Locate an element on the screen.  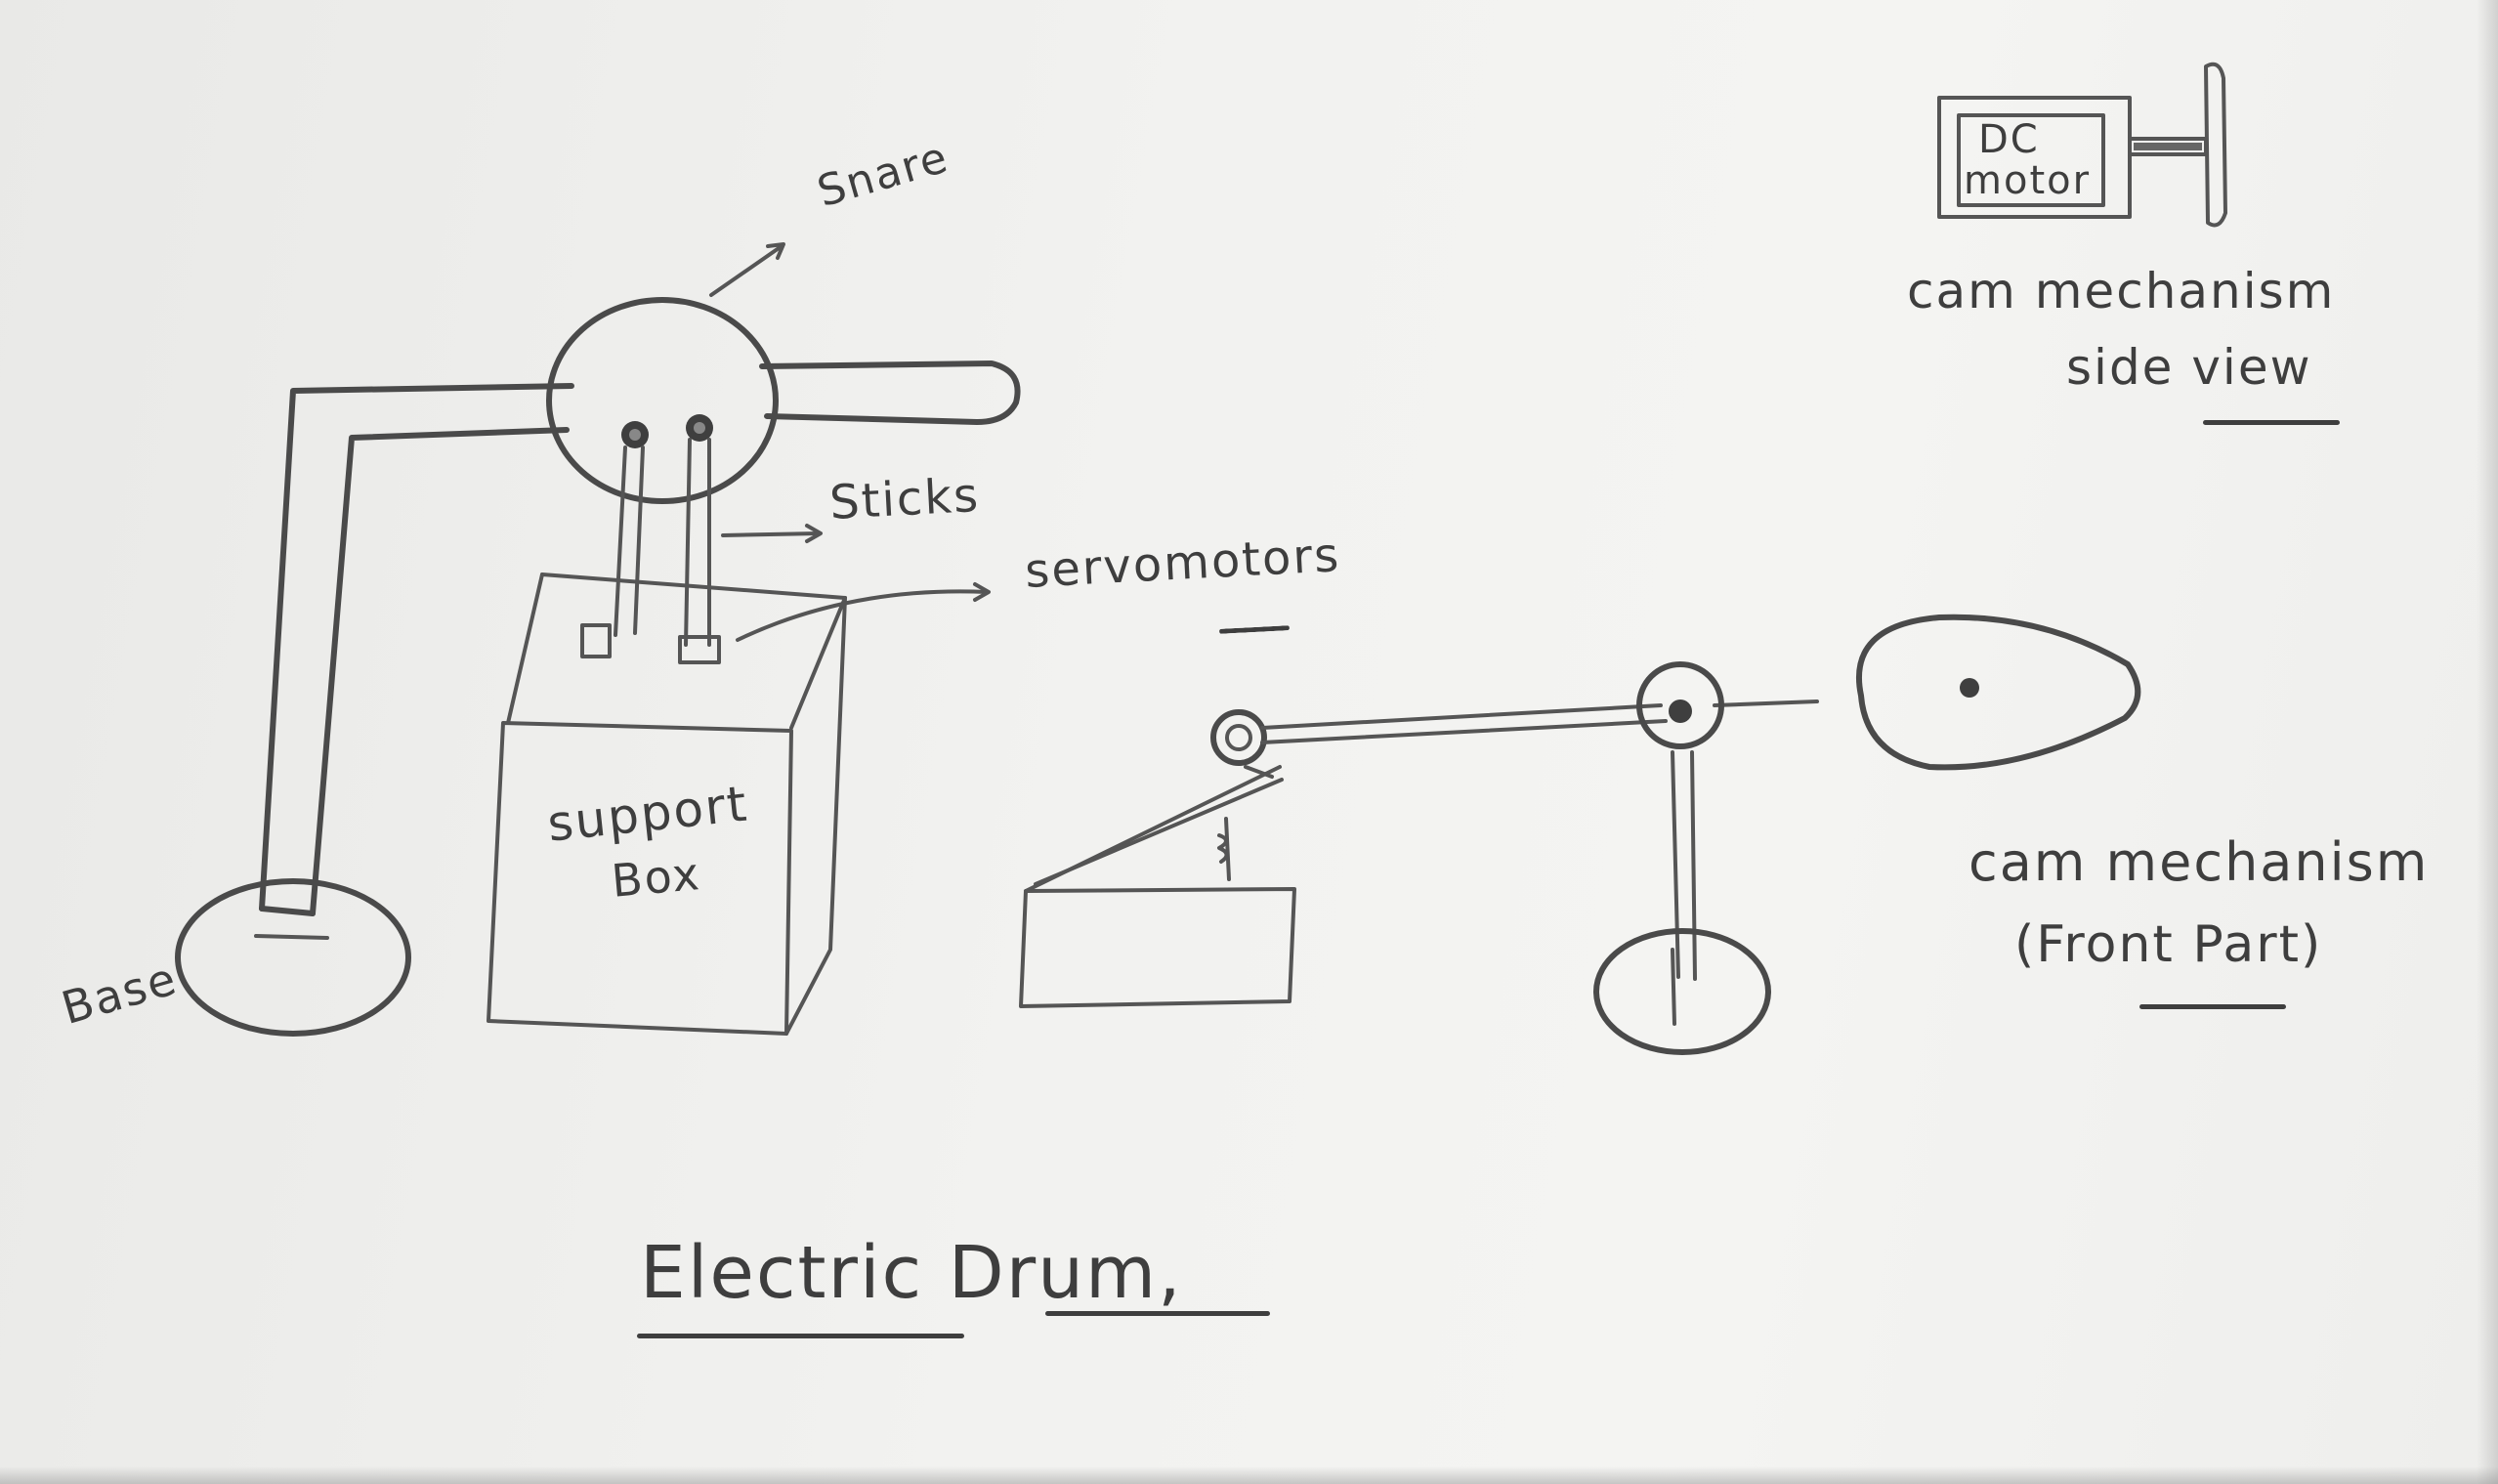
dc-motor-label-line2: motor is located at coordinates (2028, 180).